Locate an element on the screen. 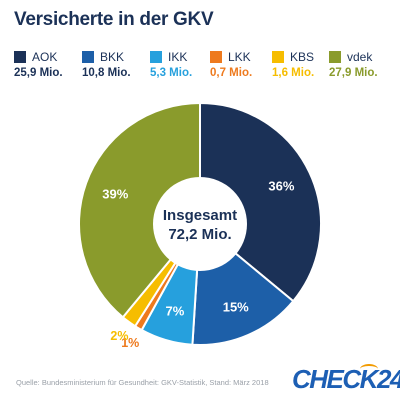 This screenshot has width=400, height=401. legend-value-ikk: 5,3 Mio. is located at coordinates (171, 73).